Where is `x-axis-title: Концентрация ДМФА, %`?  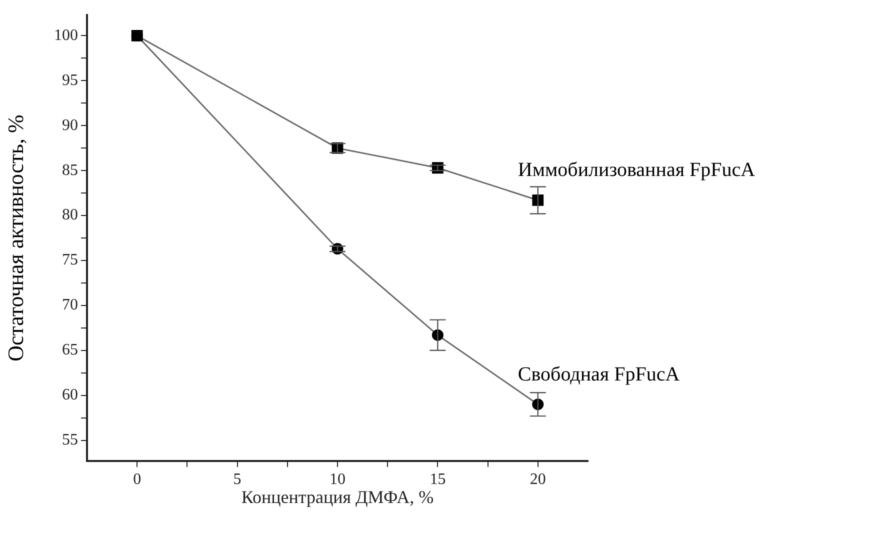 x-axis-title: Концентрация ДМФА, % is located at coordinates (337, 496).